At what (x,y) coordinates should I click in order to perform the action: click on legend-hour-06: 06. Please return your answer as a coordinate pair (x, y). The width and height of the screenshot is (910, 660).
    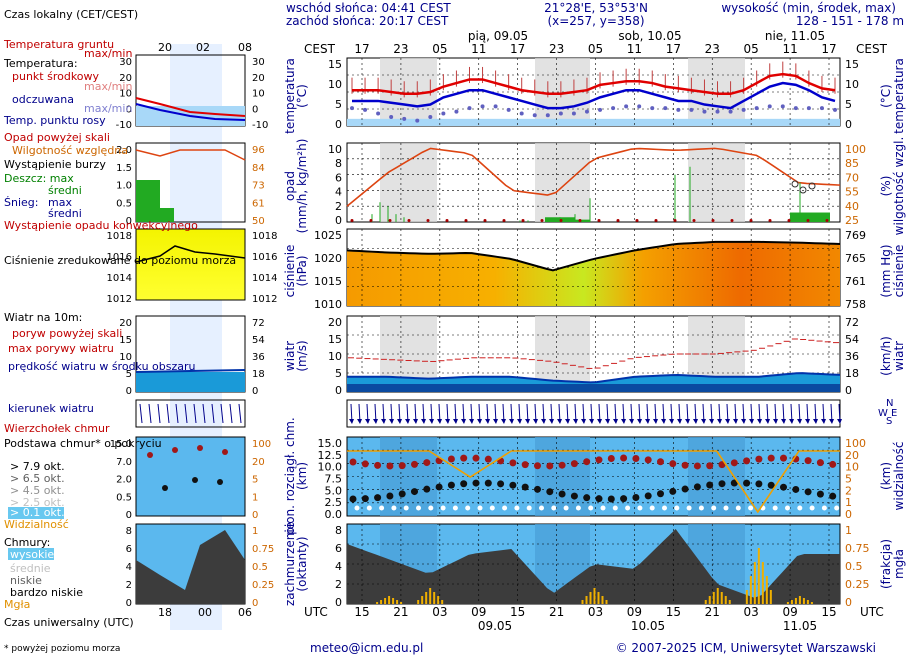
    Looking at the image, I should click on (245, 612).